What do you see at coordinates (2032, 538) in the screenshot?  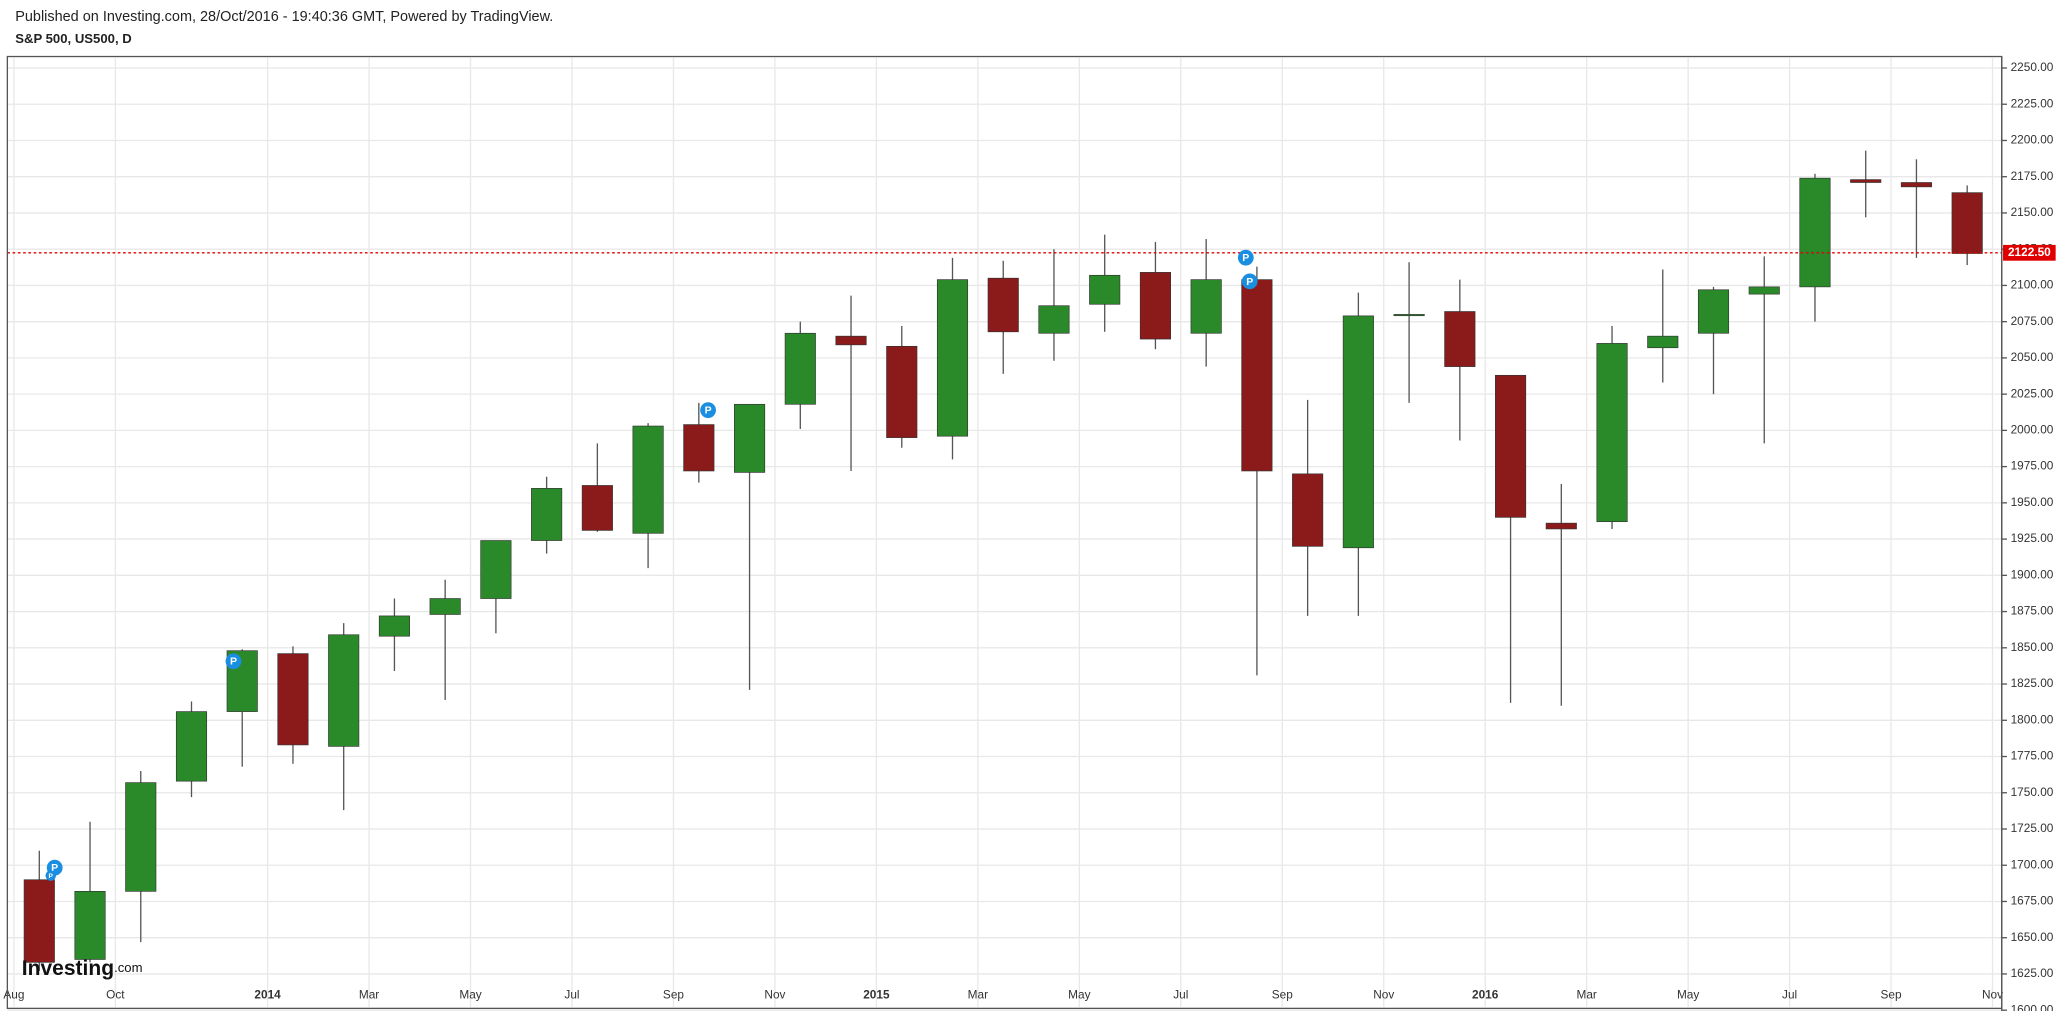 I see `y-tick-label: 1925.00` at bounding box center [2032, 538].